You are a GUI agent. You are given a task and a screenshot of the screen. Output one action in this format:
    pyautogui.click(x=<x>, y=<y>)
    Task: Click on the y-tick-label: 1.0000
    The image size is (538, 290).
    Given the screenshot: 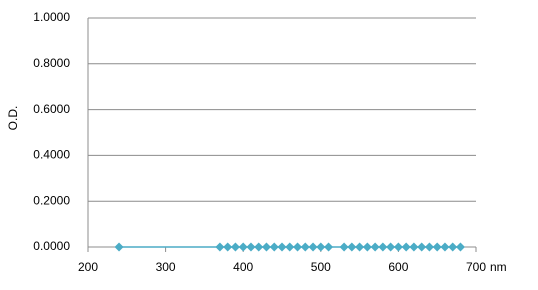 What is the action you would take?
    pyautogui.click(x=51, y=17)
    